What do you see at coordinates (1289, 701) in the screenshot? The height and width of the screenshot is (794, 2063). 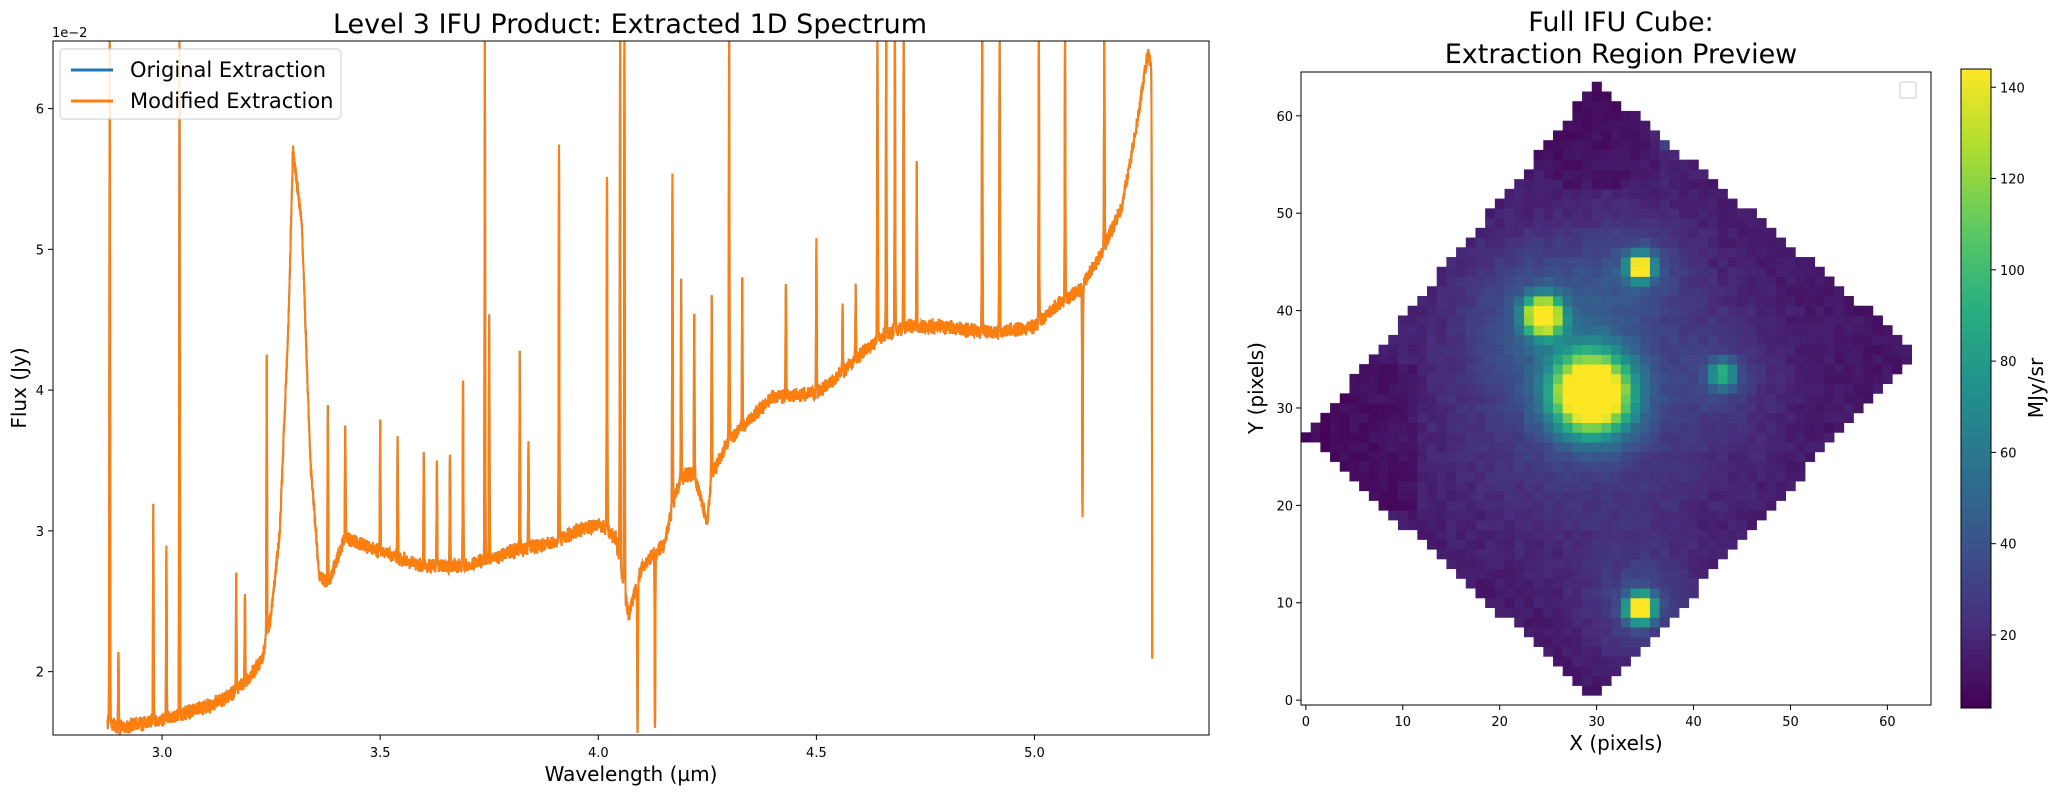 I see `image-y-tick-label: 0` at bounding box center [1289, 701].